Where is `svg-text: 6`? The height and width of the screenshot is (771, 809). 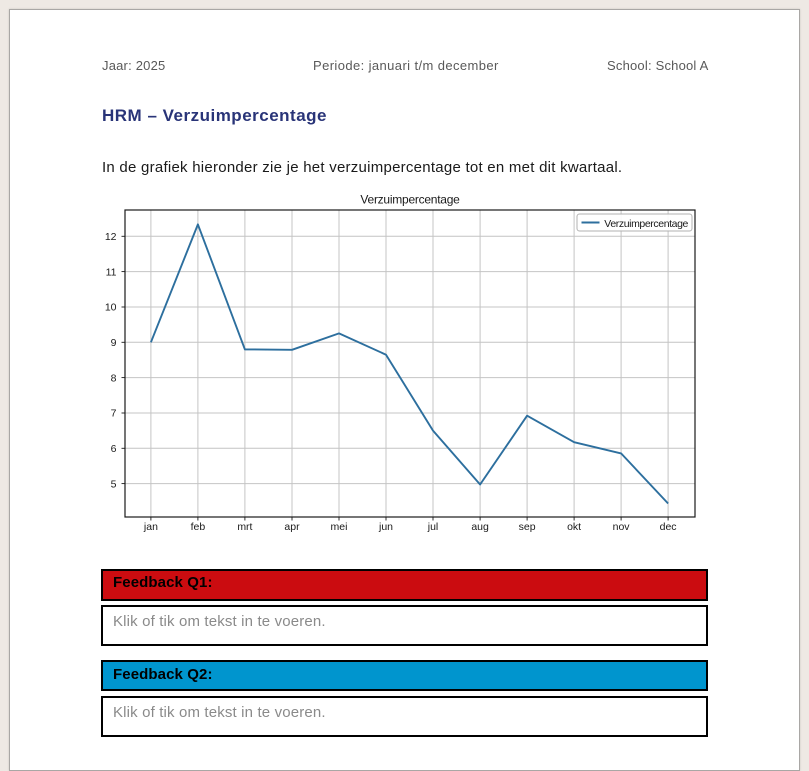
svg-text: 6 is located at coordinates (114, 449).